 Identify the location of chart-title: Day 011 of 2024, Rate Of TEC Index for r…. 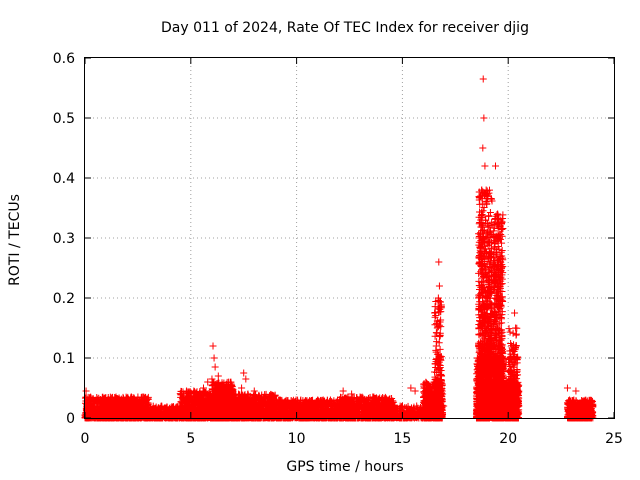
(345, 28).